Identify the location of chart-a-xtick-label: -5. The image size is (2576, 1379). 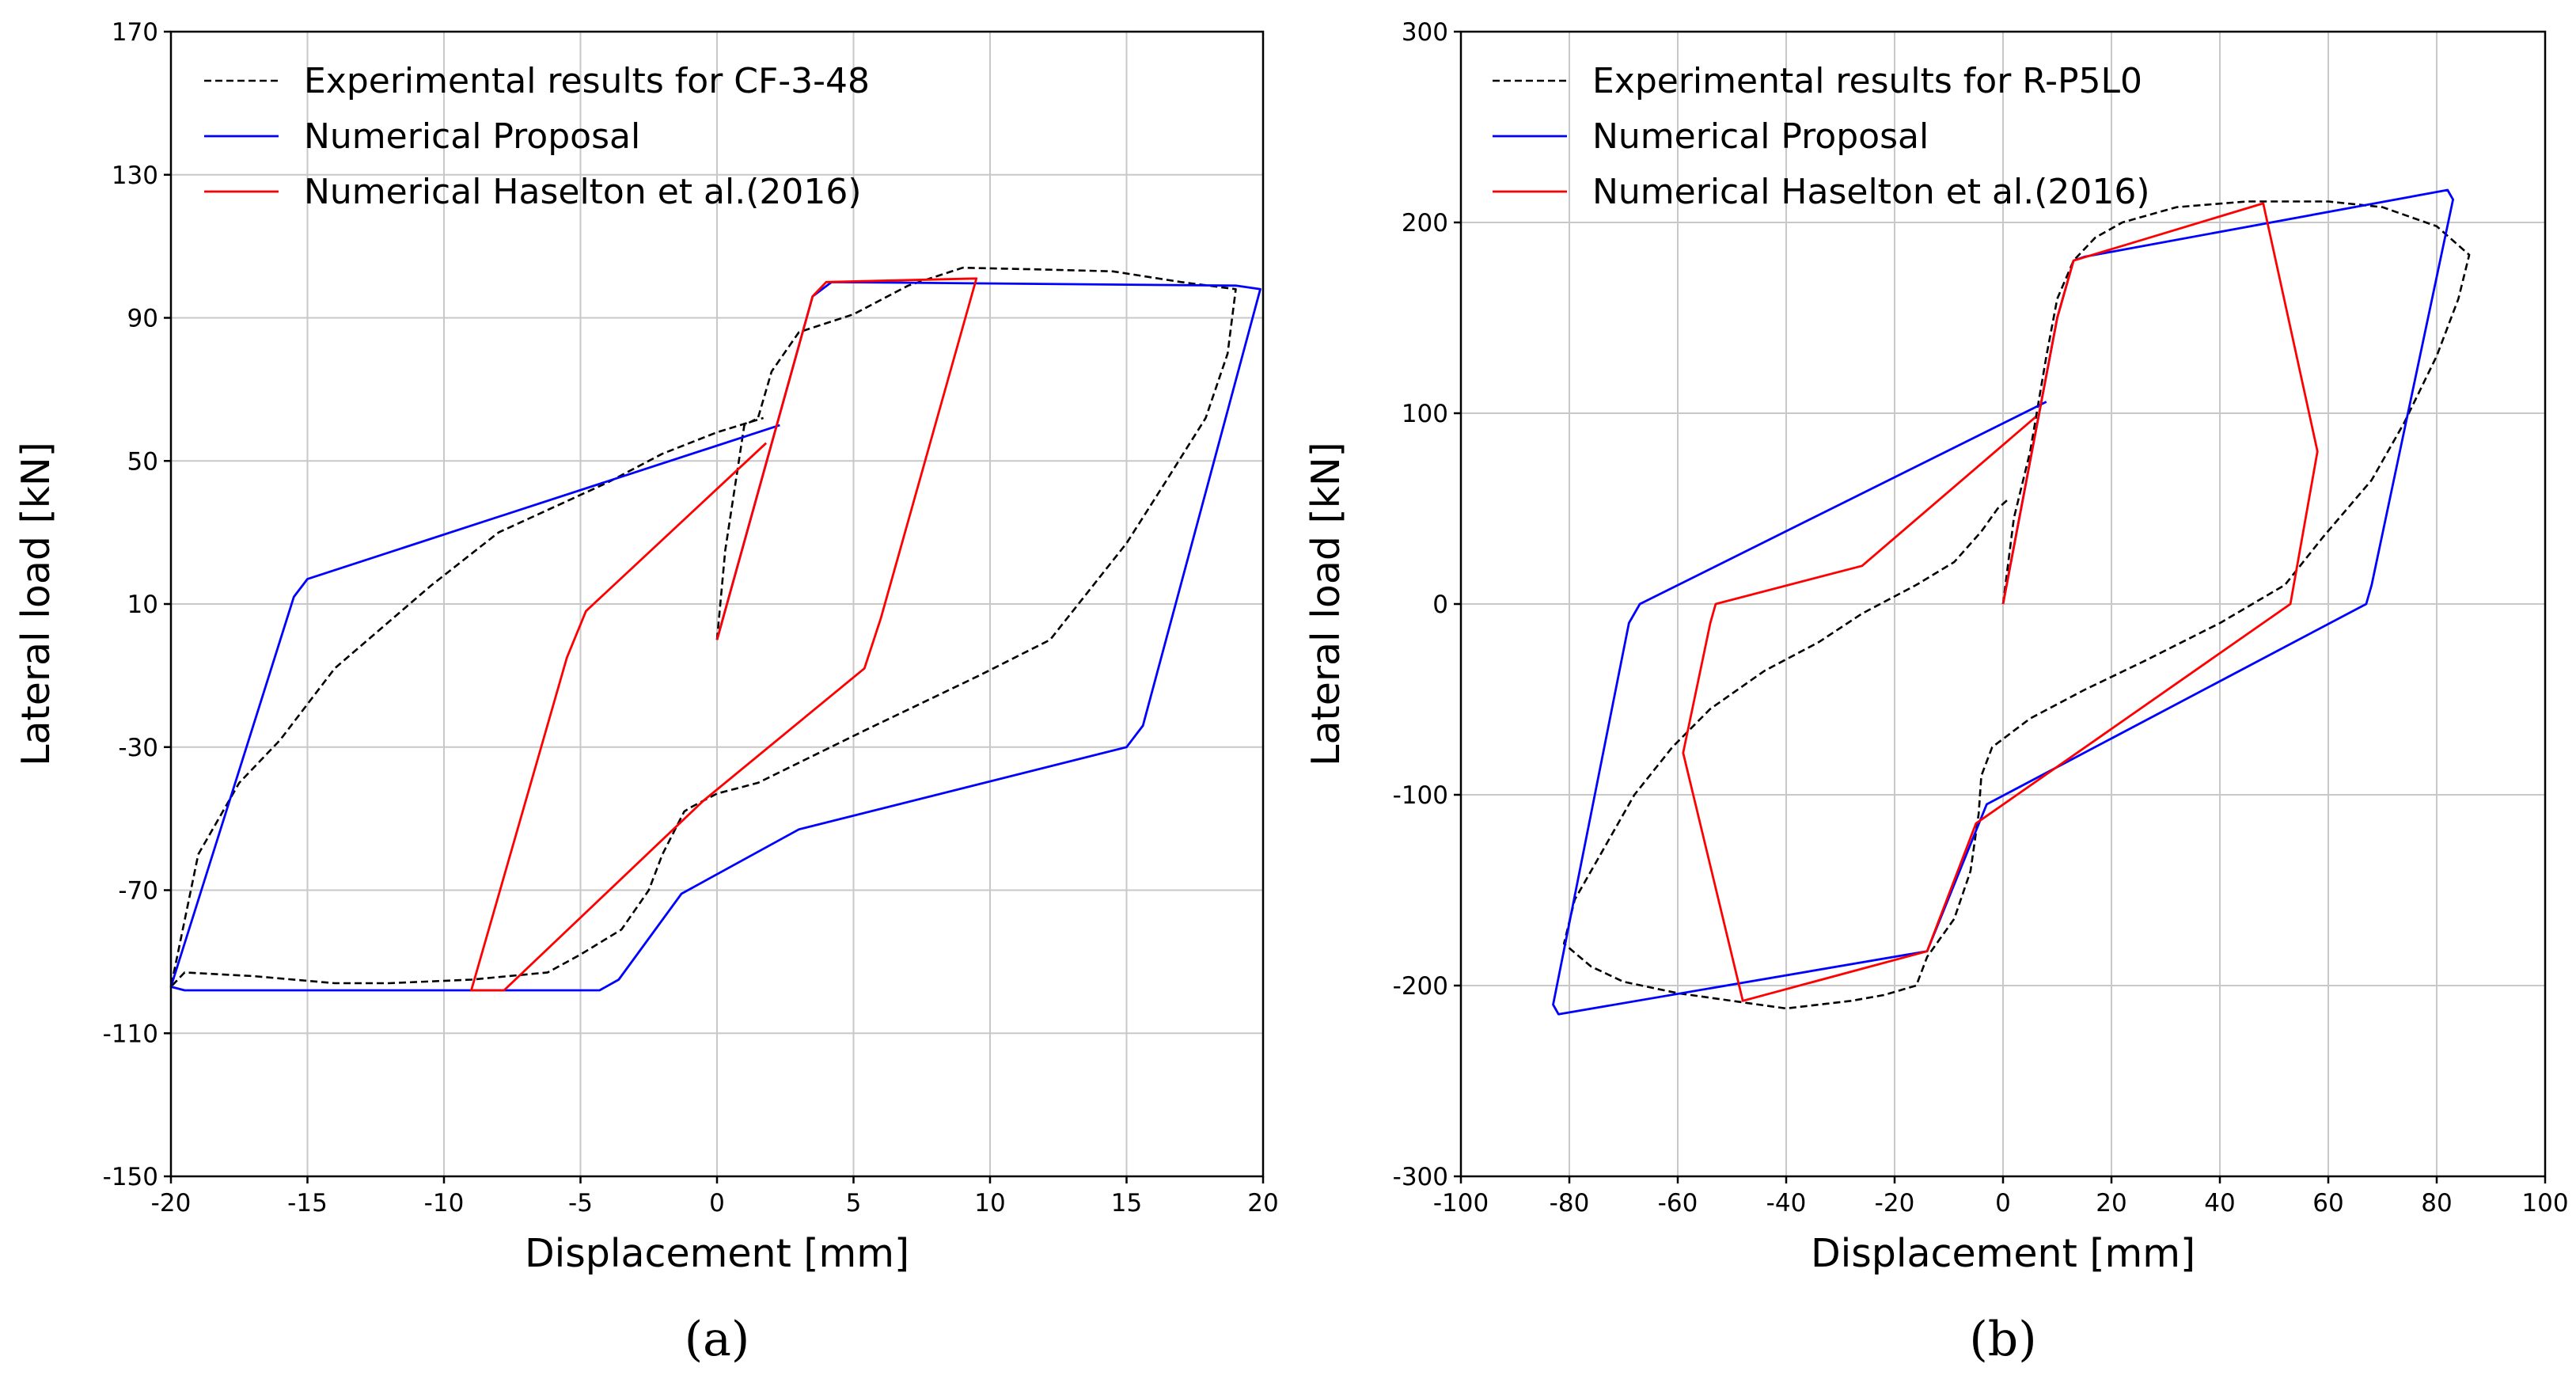
(580, 1203).